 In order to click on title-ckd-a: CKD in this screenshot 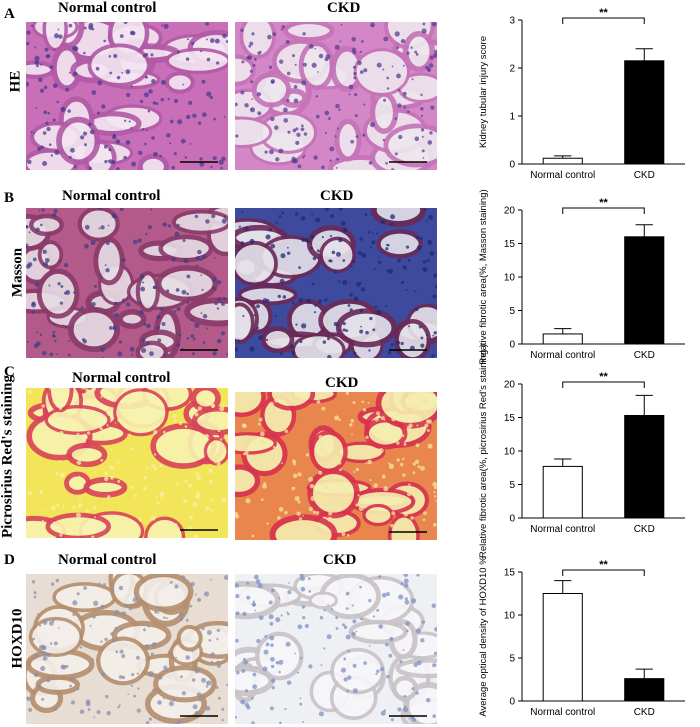, I will do `click(344, 8)`.